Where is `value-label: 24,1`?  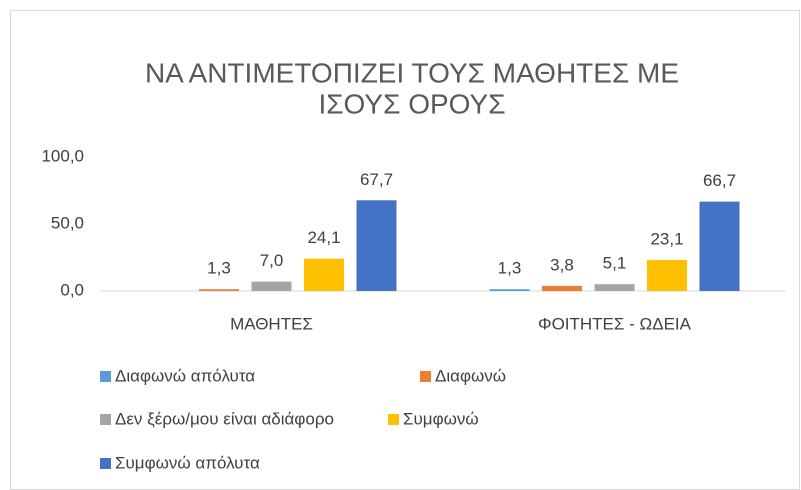 value-label: 24,1 is located at coordinates (323, 237).